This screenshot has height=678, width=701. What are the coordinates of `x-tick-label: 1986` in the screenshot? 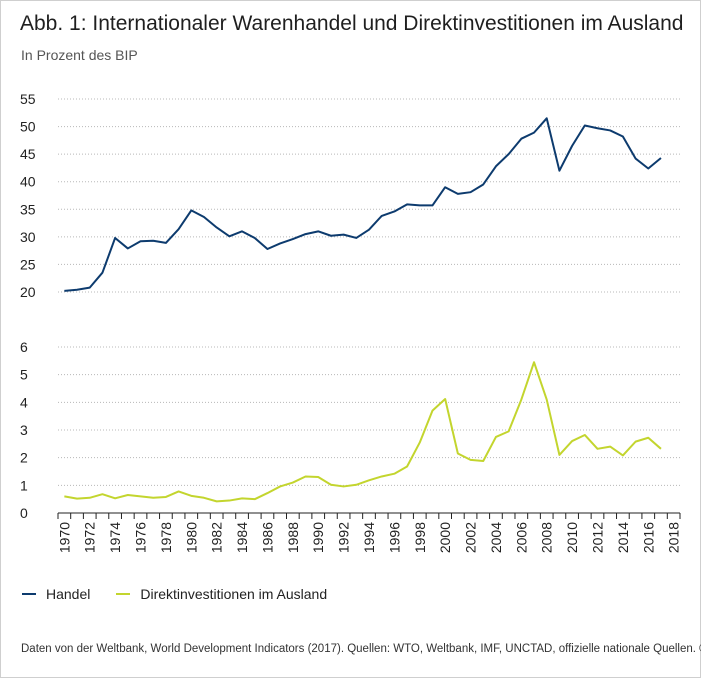 It's located at (267, 537).